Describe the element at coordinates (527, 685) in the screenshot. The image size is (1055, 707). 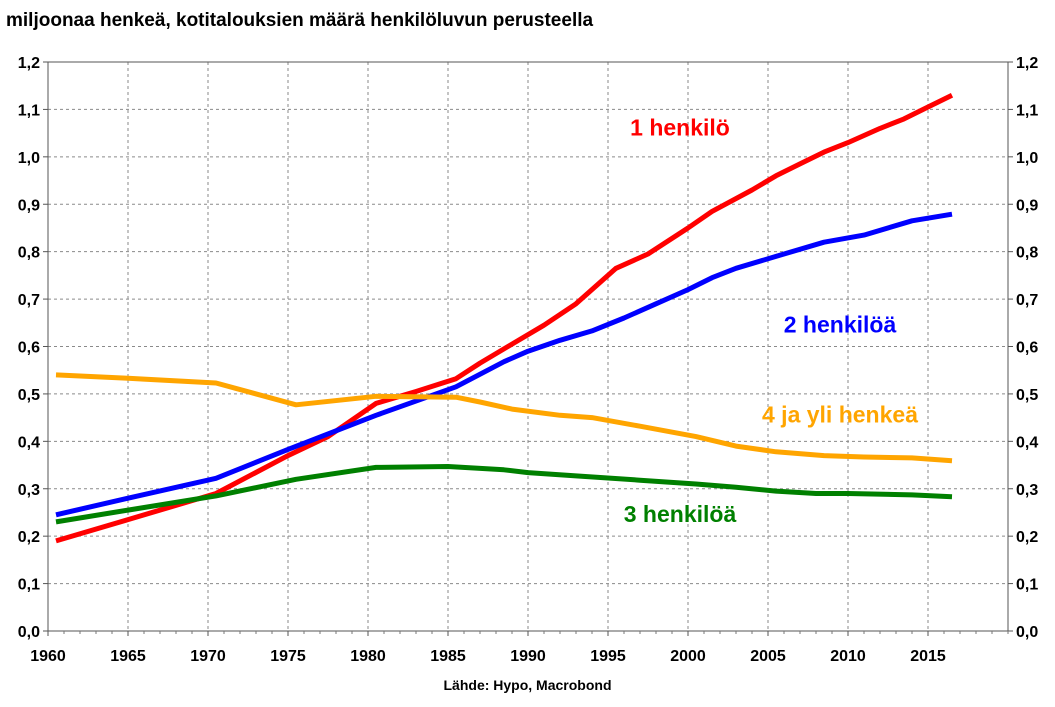
I see `source-note: Lähde: Hypo, Macrobond` at that location.